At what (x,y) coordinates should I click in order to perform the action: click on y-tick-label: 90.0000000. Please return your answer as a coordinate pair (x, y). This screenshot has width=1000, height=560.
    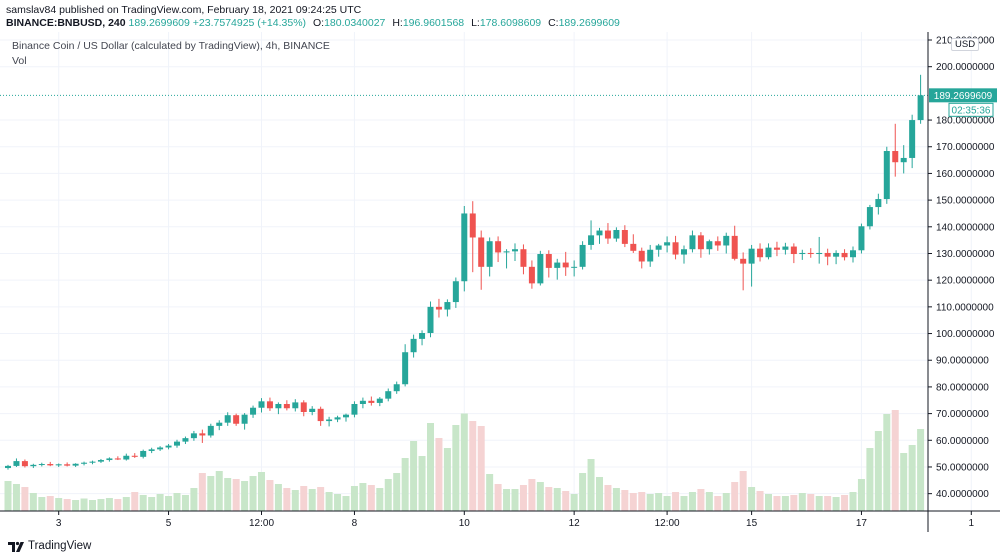
    Looking at the image, I should click on (962, 361).